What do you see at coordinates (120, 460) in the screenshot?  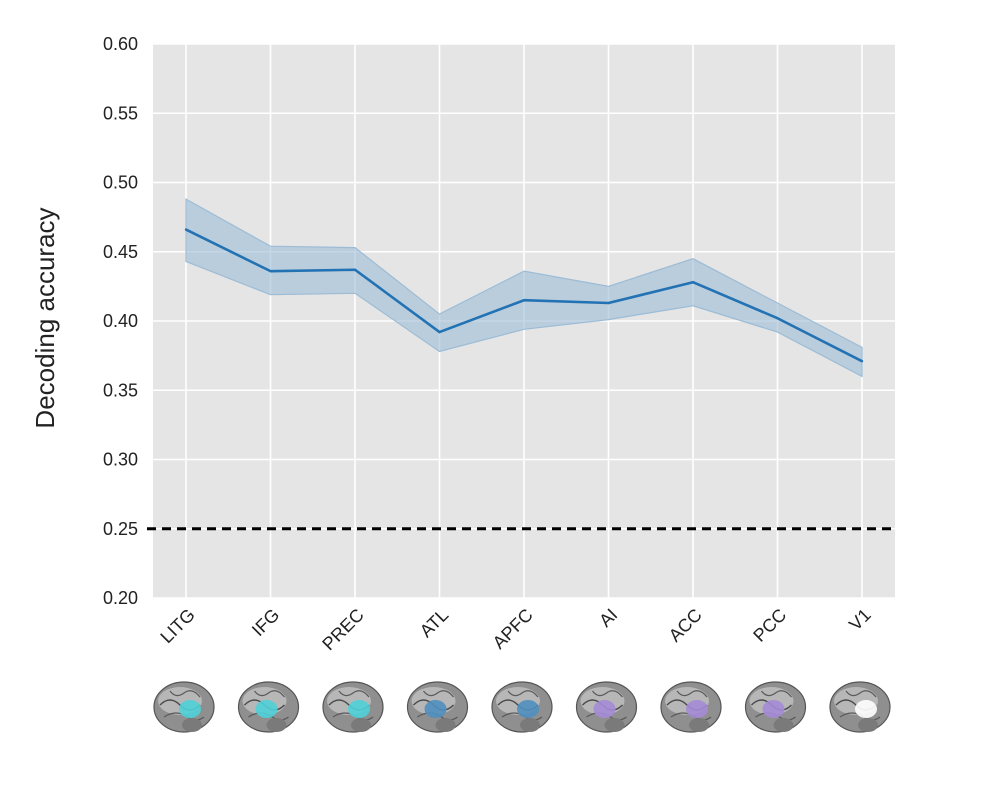 I see `y-tick-label: 0.30` at bounding box center [120, 460].